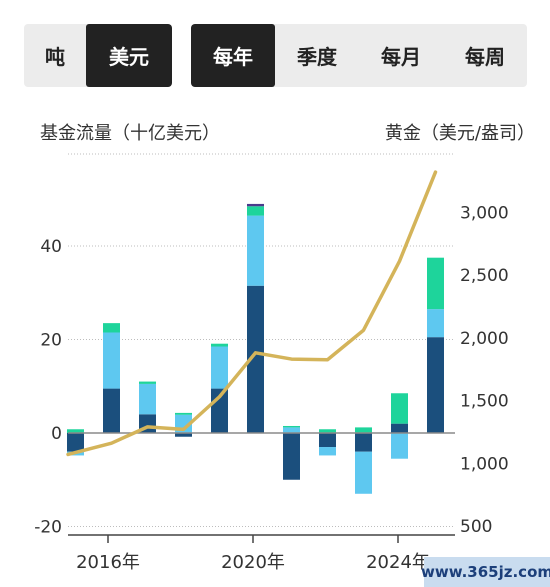  What do you see at coordinates (484, 339) in the screenshot?
I see `y2-tick-label: 2,000` at bounding box center [484, 339].